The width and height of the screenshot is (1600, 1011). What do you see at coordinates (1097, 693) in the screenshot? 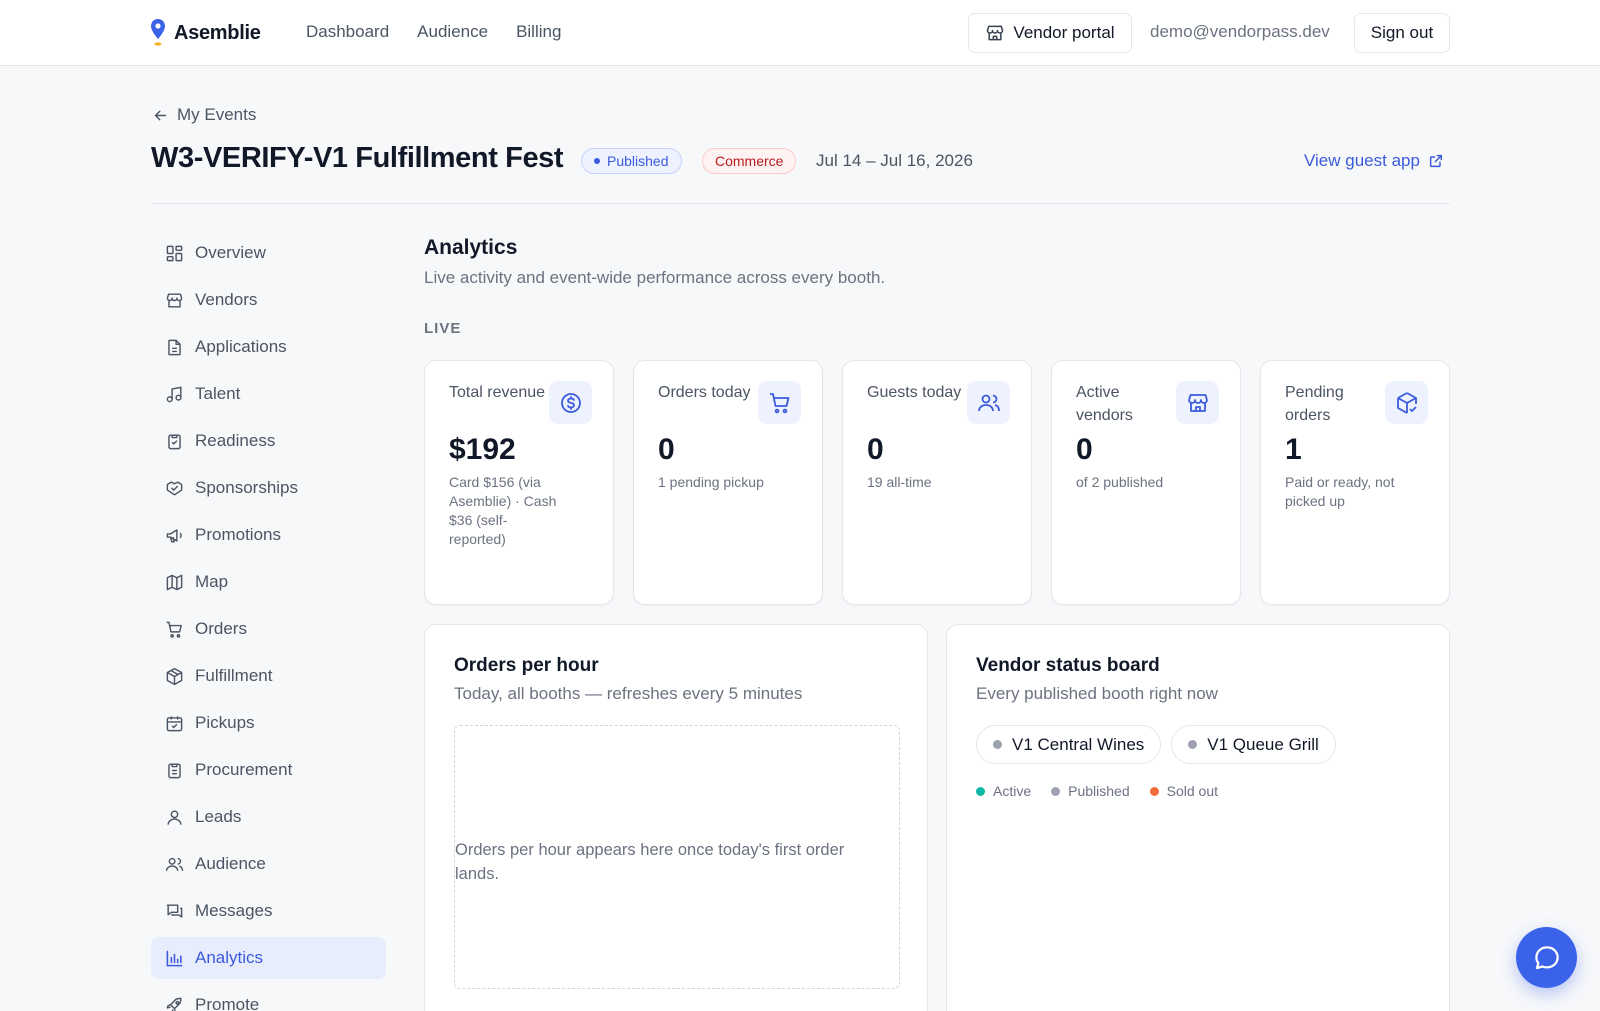
I see `panel-subtitle: Every published booth right now` at bounding box center [1097, 693].